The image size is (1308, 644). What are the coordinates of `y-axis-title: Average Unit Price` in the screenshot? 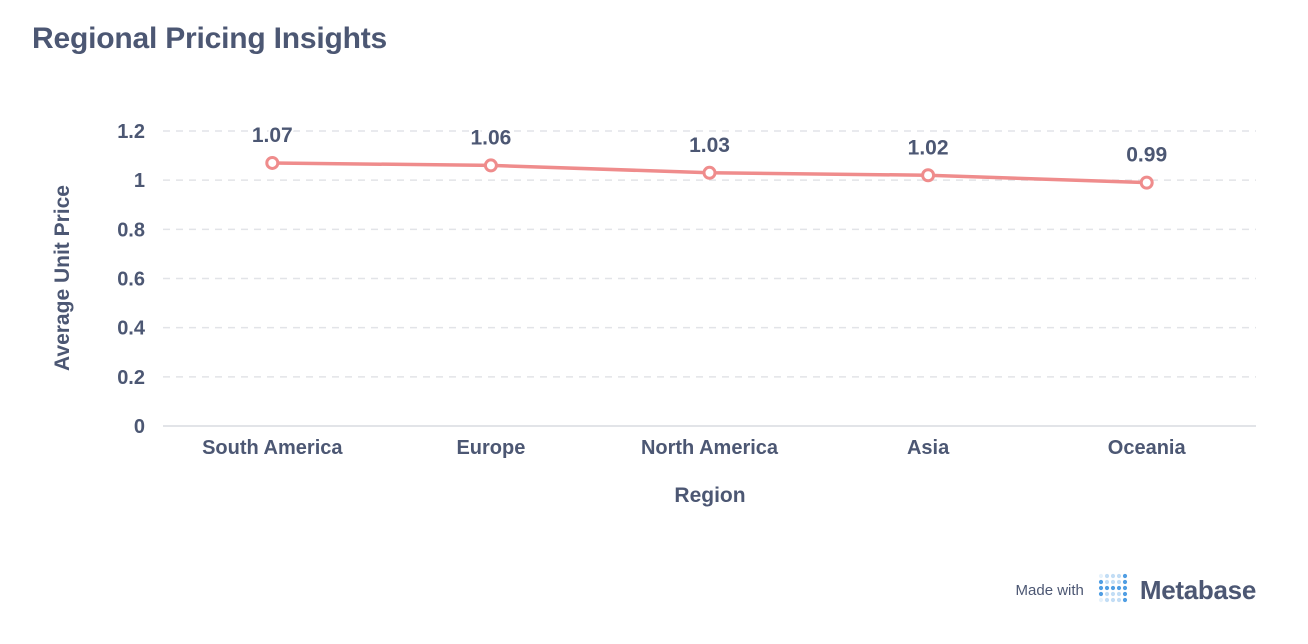 It's located at (62, 278).